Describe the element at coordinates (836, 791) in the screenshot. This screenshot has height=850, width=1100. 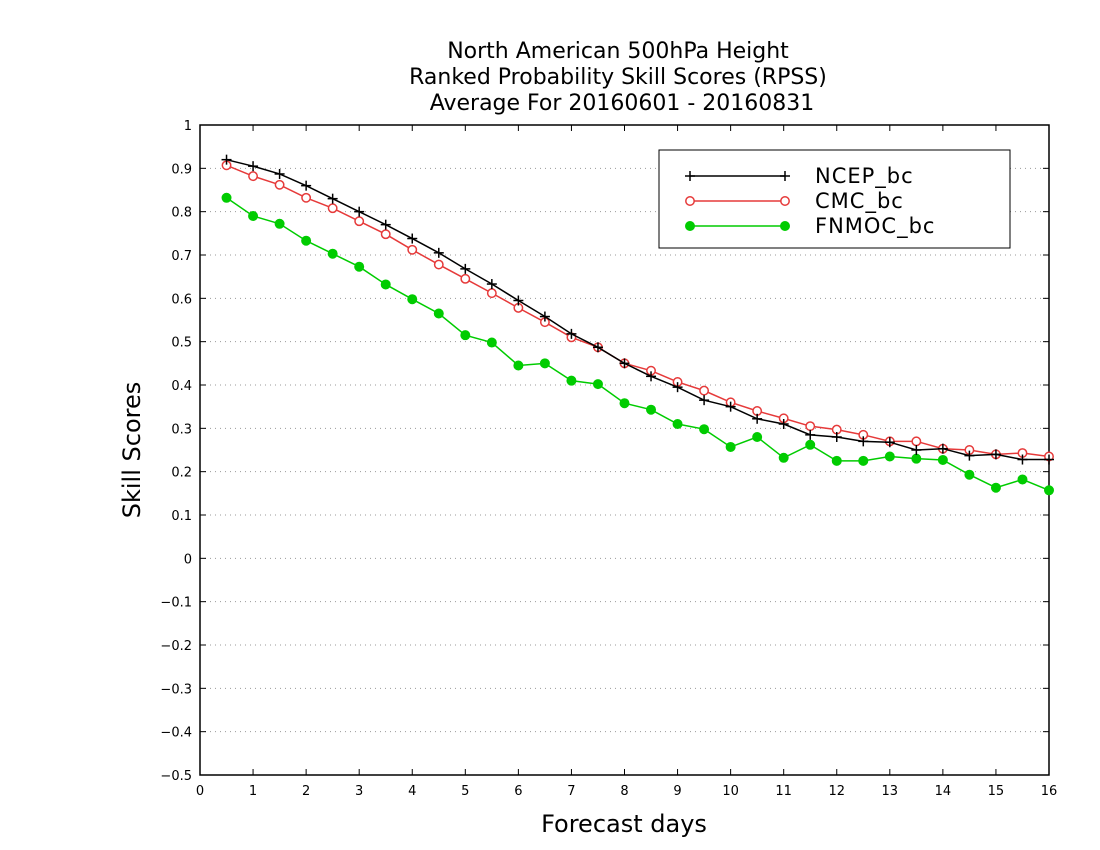
I see `x-tick-label: 12` at that location.